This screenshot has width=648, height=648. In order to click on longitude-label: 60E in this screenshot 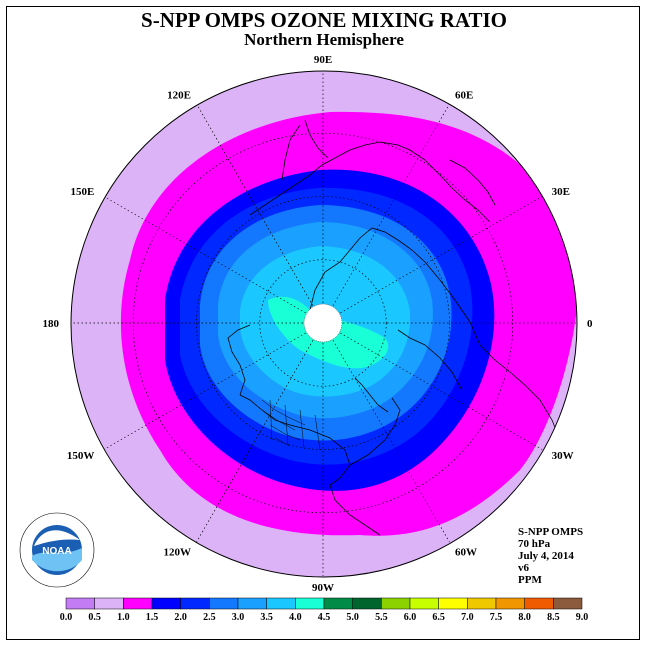, I will do `click(464, 95)`.